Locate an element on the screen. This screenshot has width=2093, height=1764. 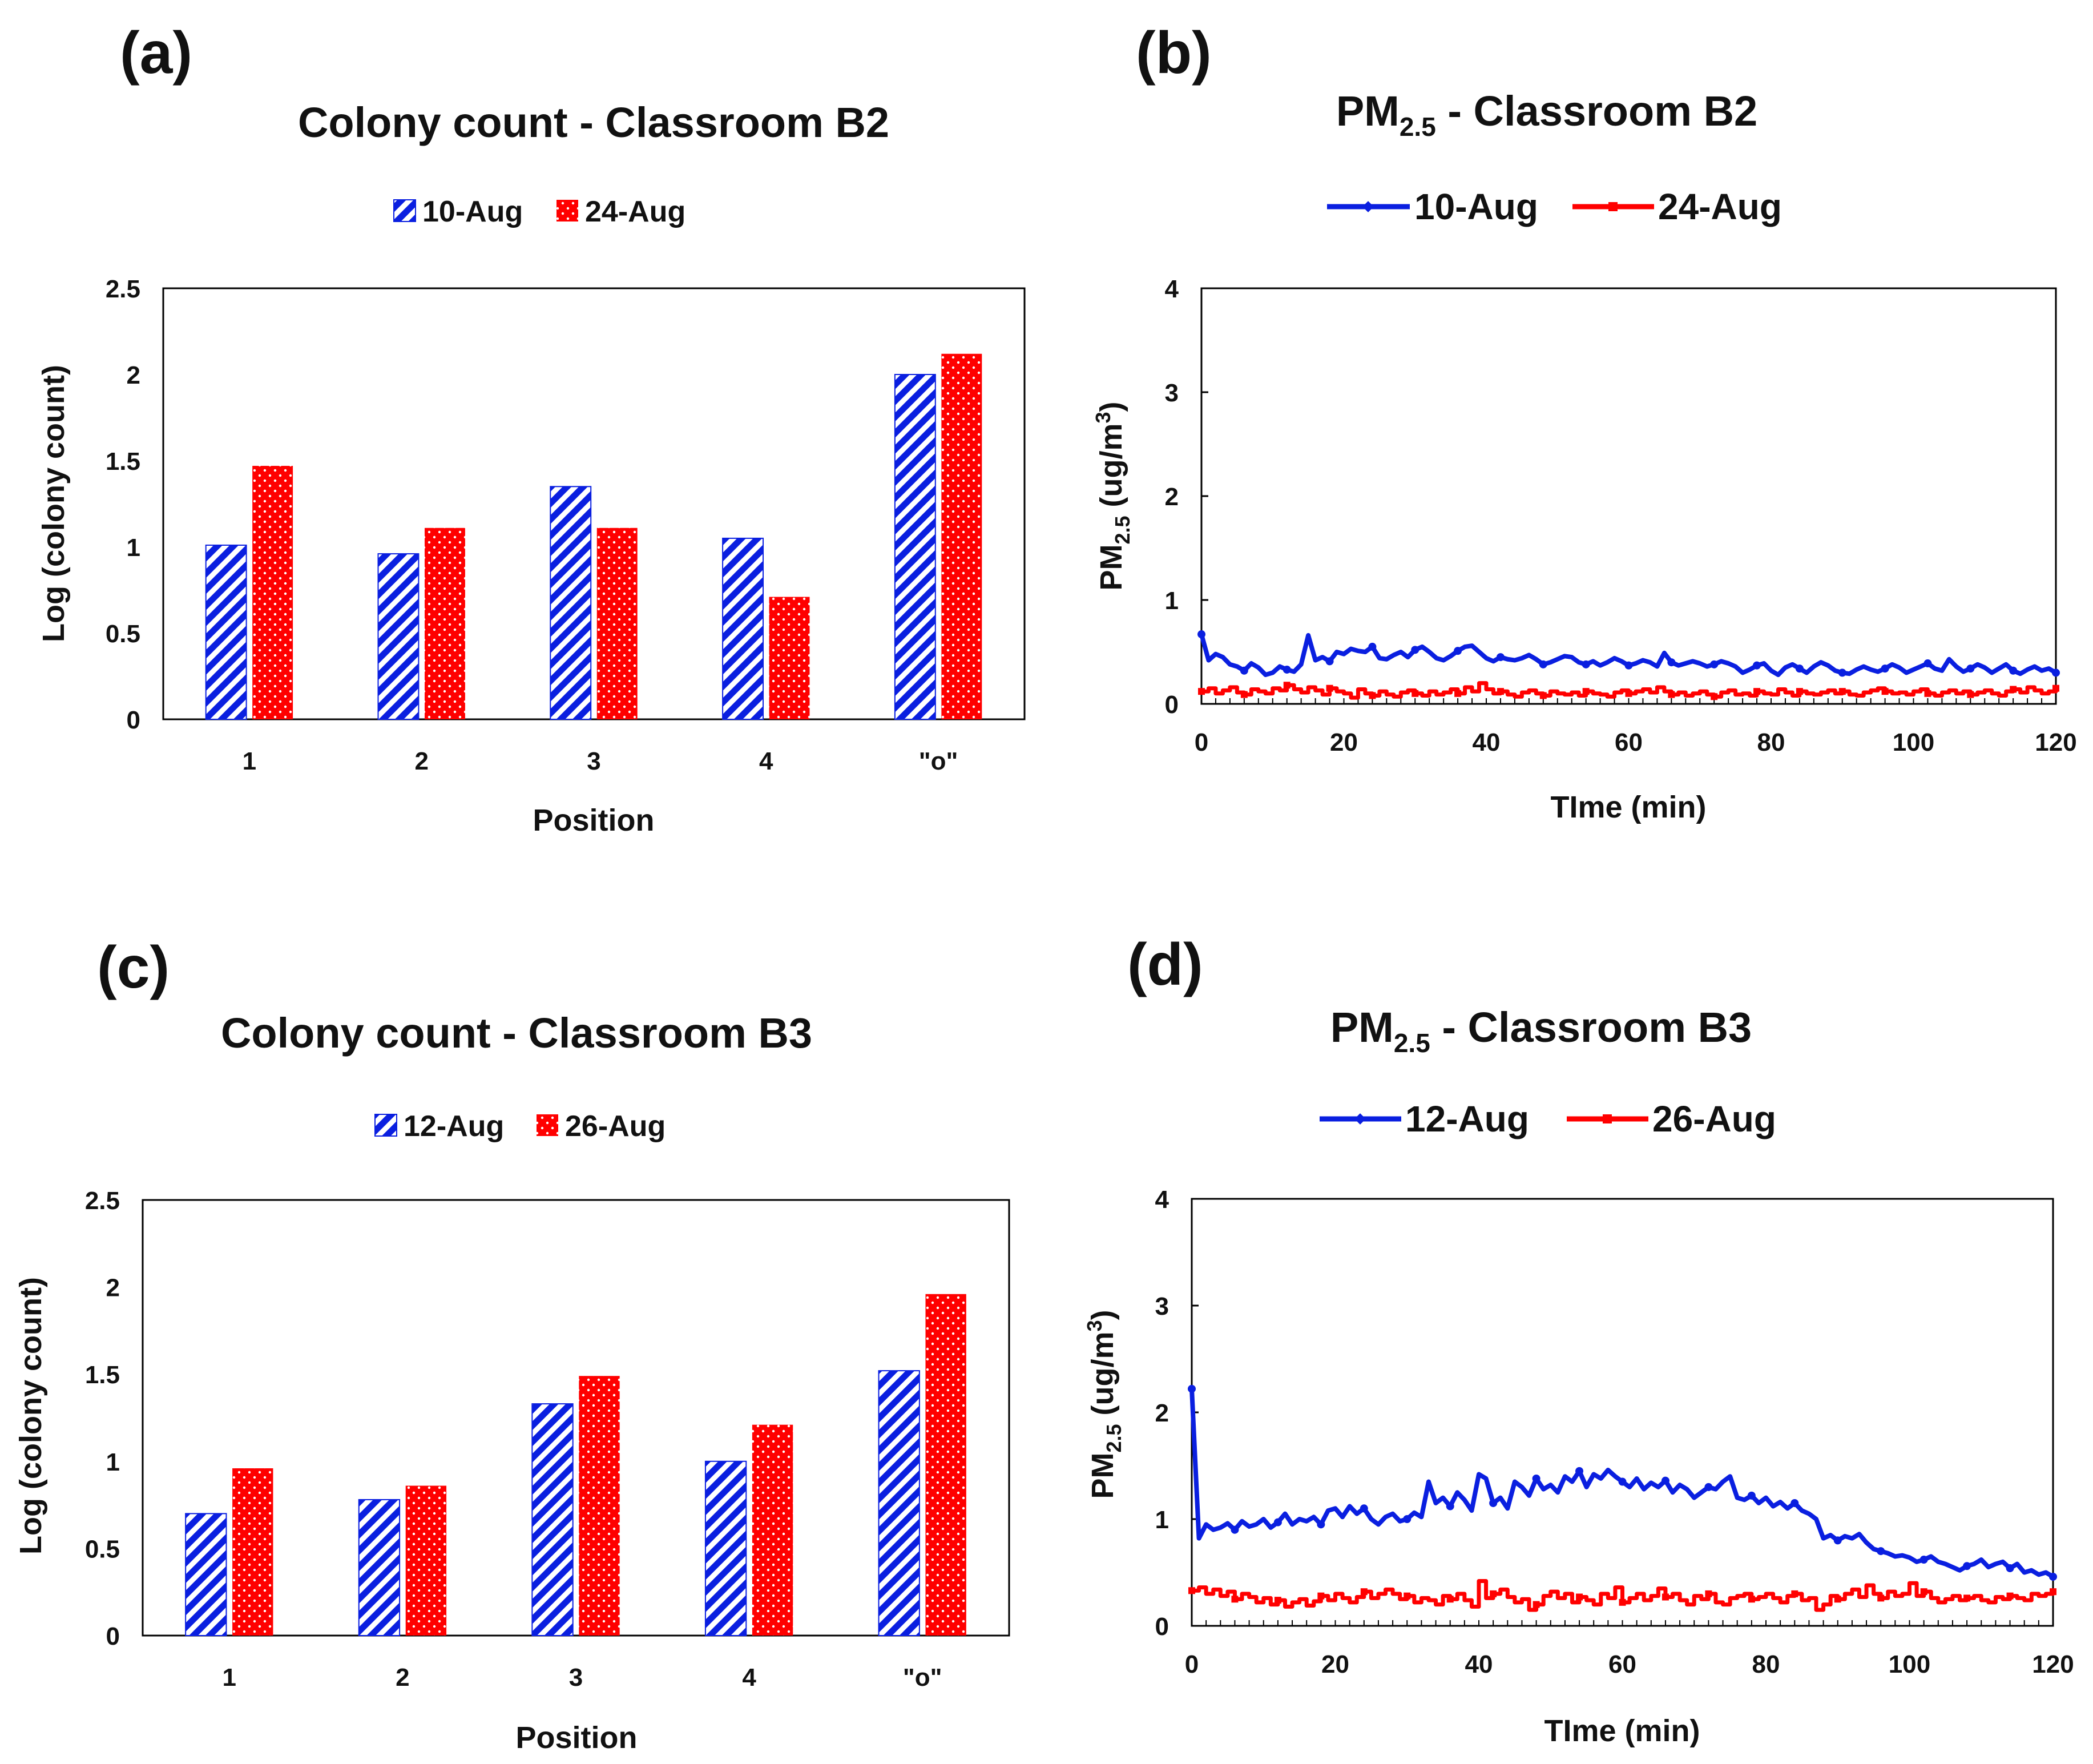
panel-a-title: Colony count - Classroom B2 is located at coordinates (593, 122).